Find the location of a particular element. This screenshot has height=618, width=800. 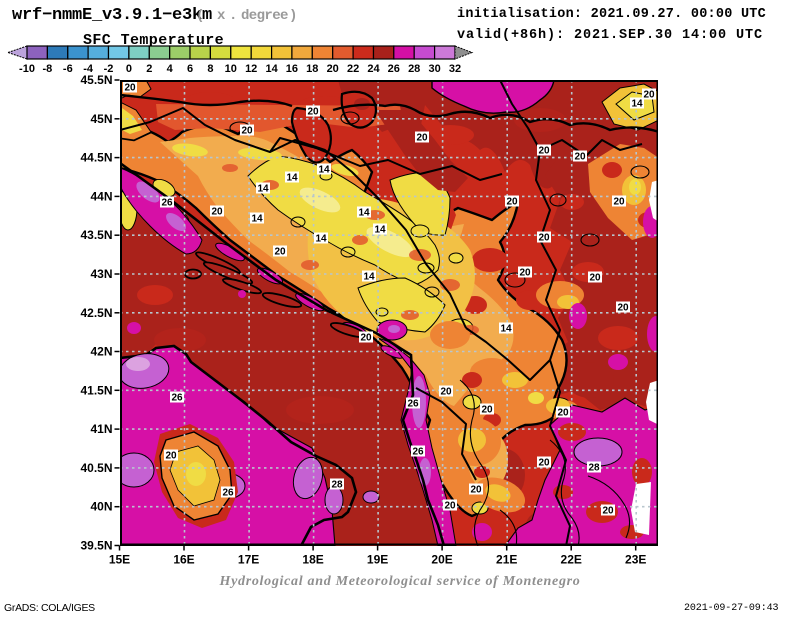

svg-text: 16E is located at coordinates (183, 560).